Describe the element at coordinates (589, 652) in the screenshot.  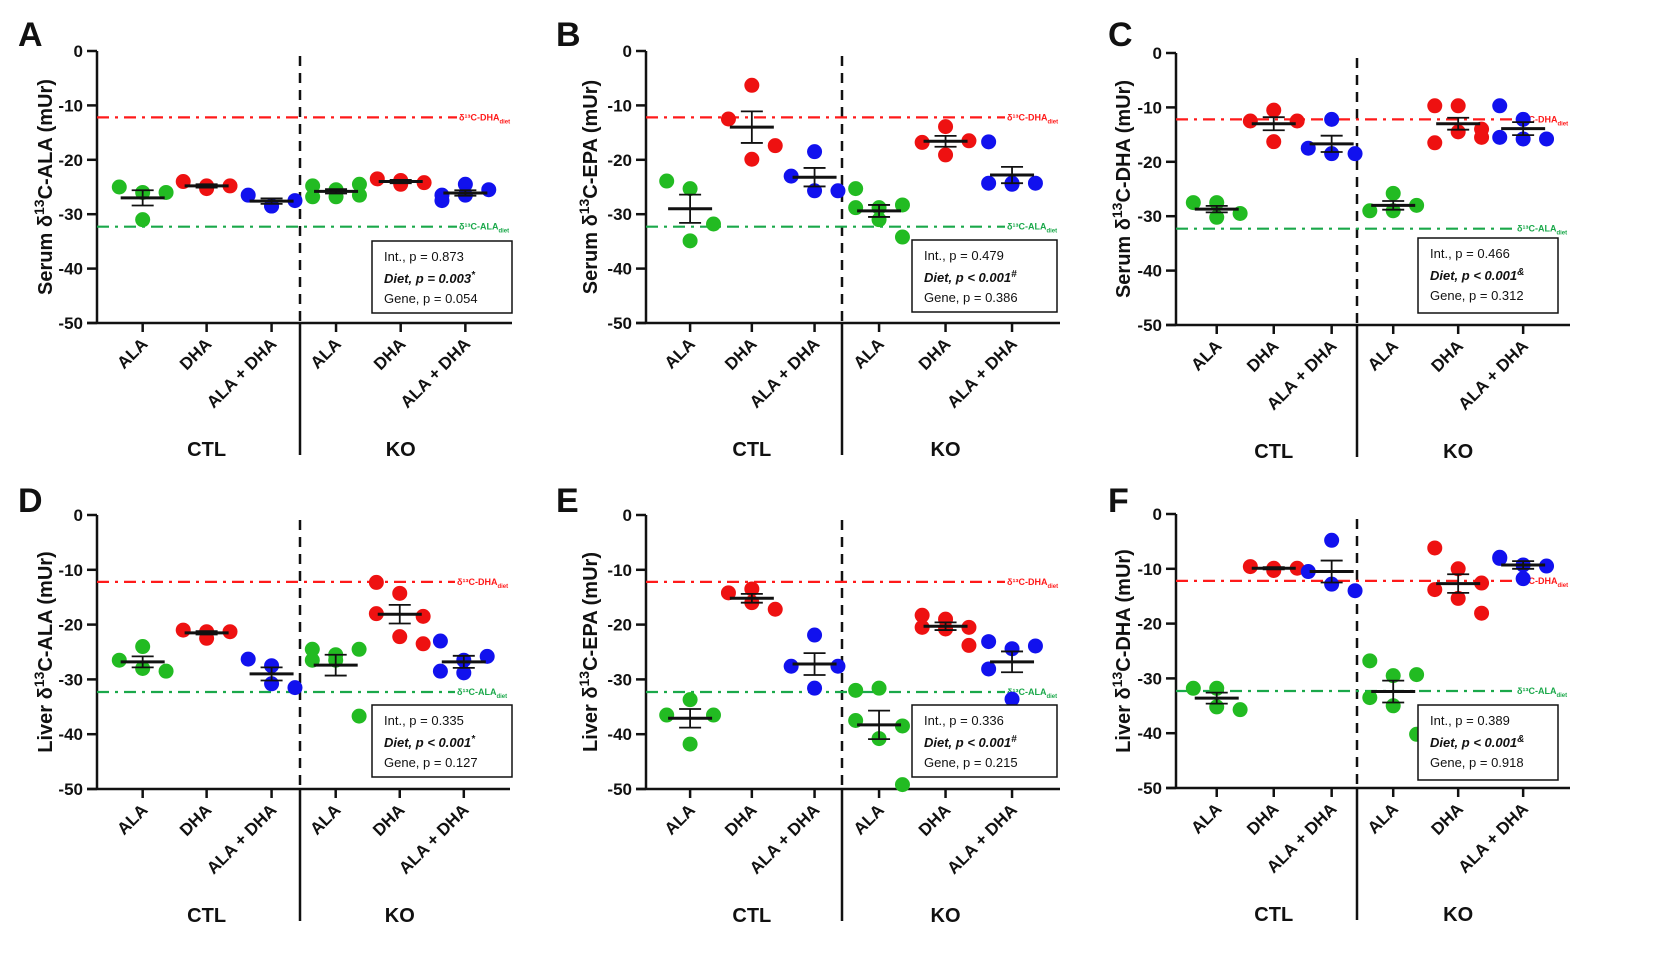
I see `y-axis-label: Liver δ13C-EPA (mUr)` at that location.